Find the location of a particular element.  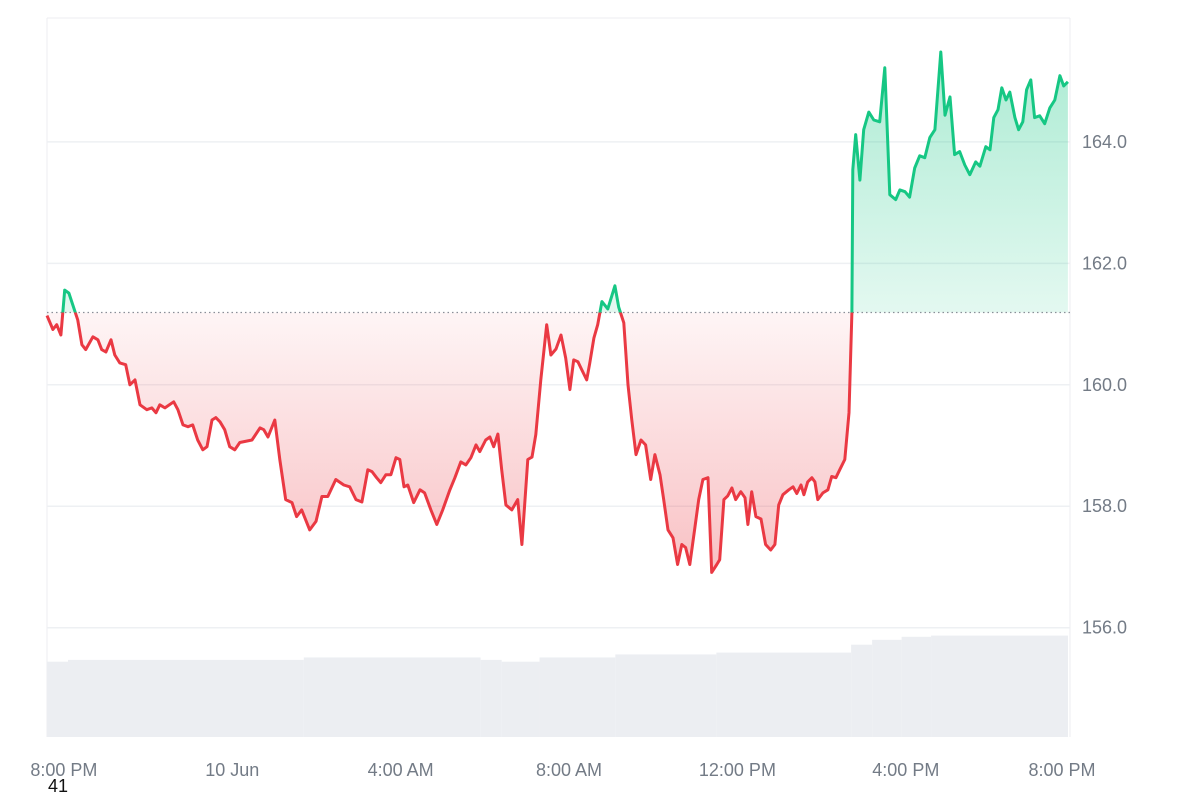

y-tick-label: 164.0 is located at coordinates (1104, 142).